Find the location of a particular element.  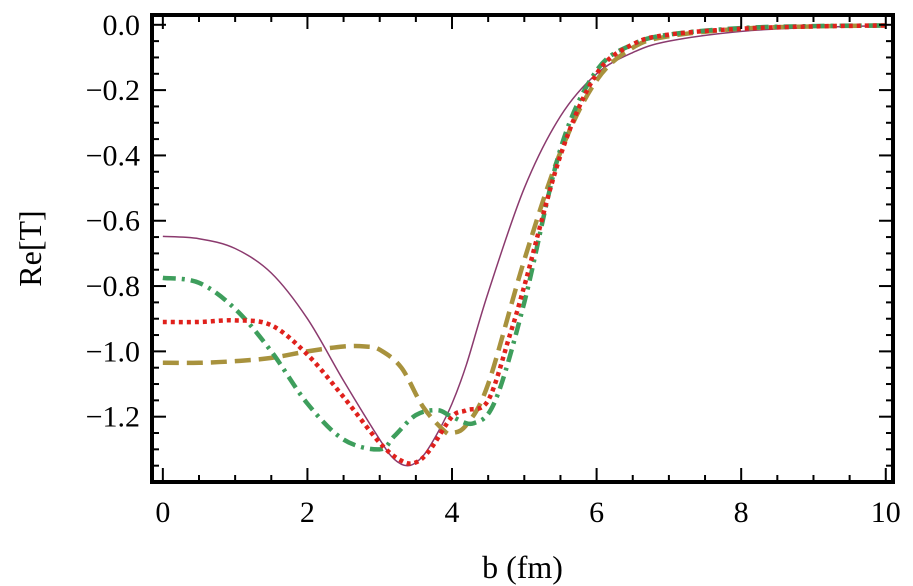

y-tick-label: −0.4 is located at coordinates (113, 155).